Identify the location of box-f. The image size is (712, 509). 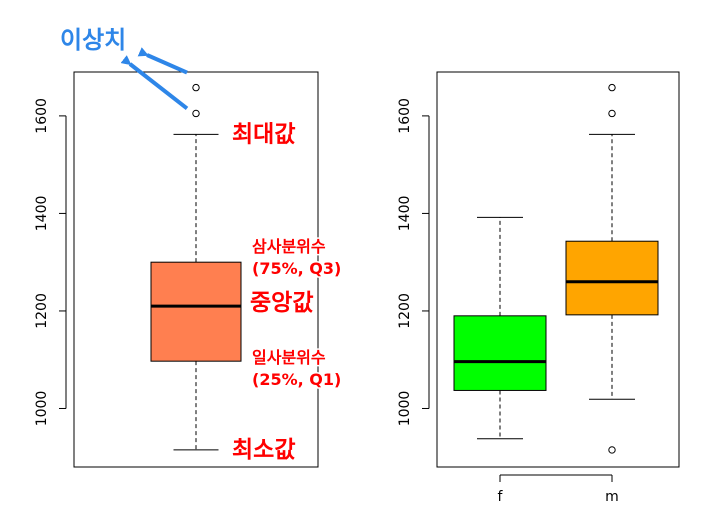
(500, 328).